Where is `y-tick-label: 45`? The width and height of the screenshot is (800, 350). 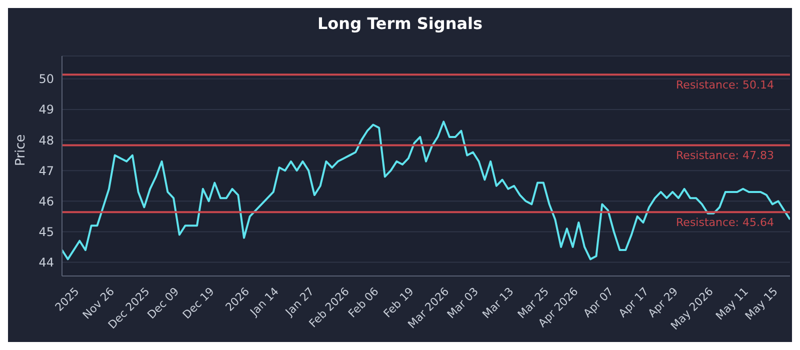 y-tick-label: 45 is located at coordinates (46, 231).